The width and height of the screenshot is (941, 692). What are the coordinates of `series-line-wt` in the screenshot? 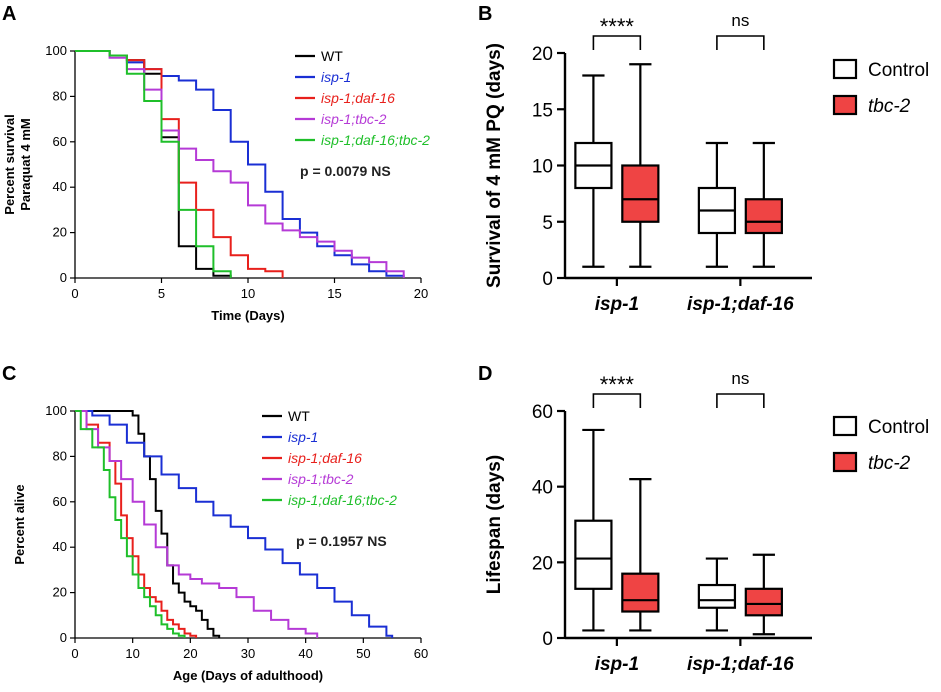 It's located at (153, 164).